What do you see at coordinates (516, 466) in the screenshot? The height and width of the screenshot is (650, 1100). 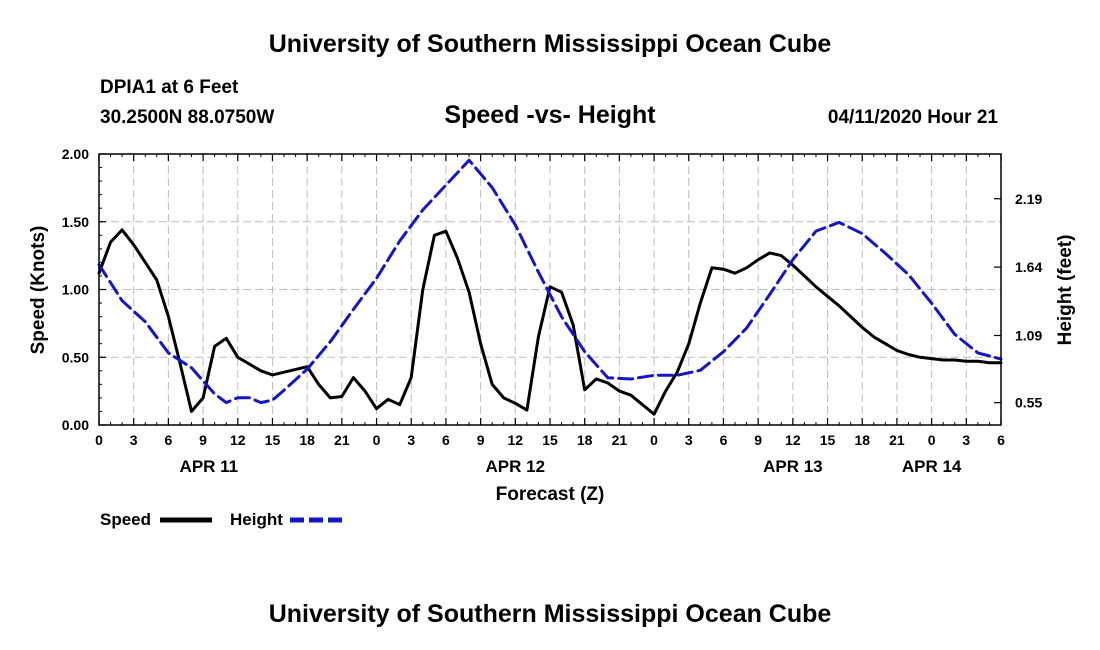 I see `date-label: APR 12` at bounding box center [516, 466].